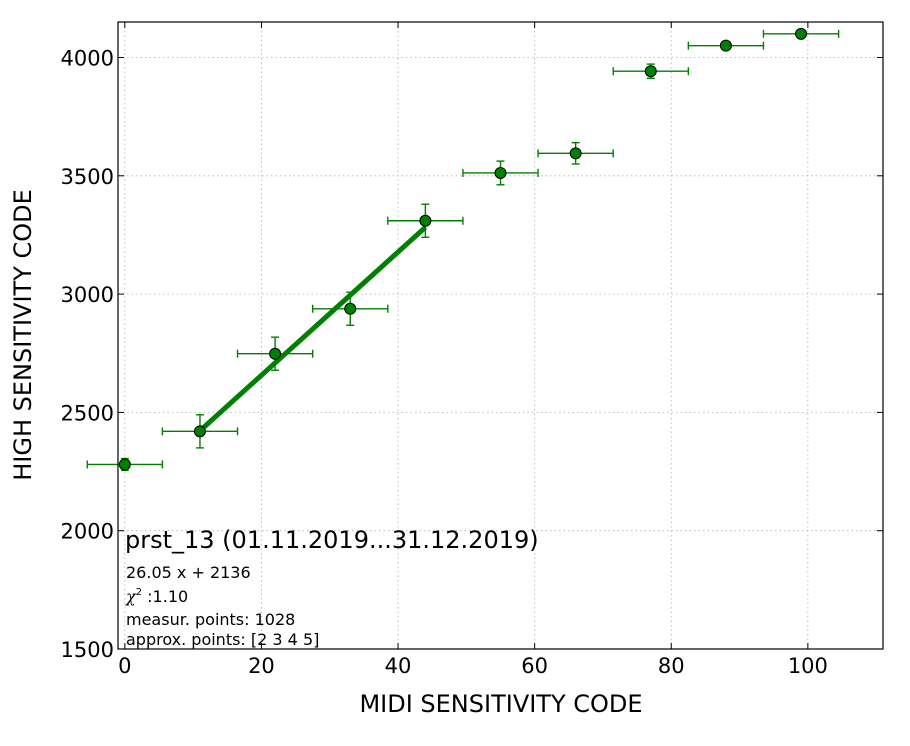 This screenshot has width=910, height=746. I want to click on y-tick-label: 4000, so click(87, 58).